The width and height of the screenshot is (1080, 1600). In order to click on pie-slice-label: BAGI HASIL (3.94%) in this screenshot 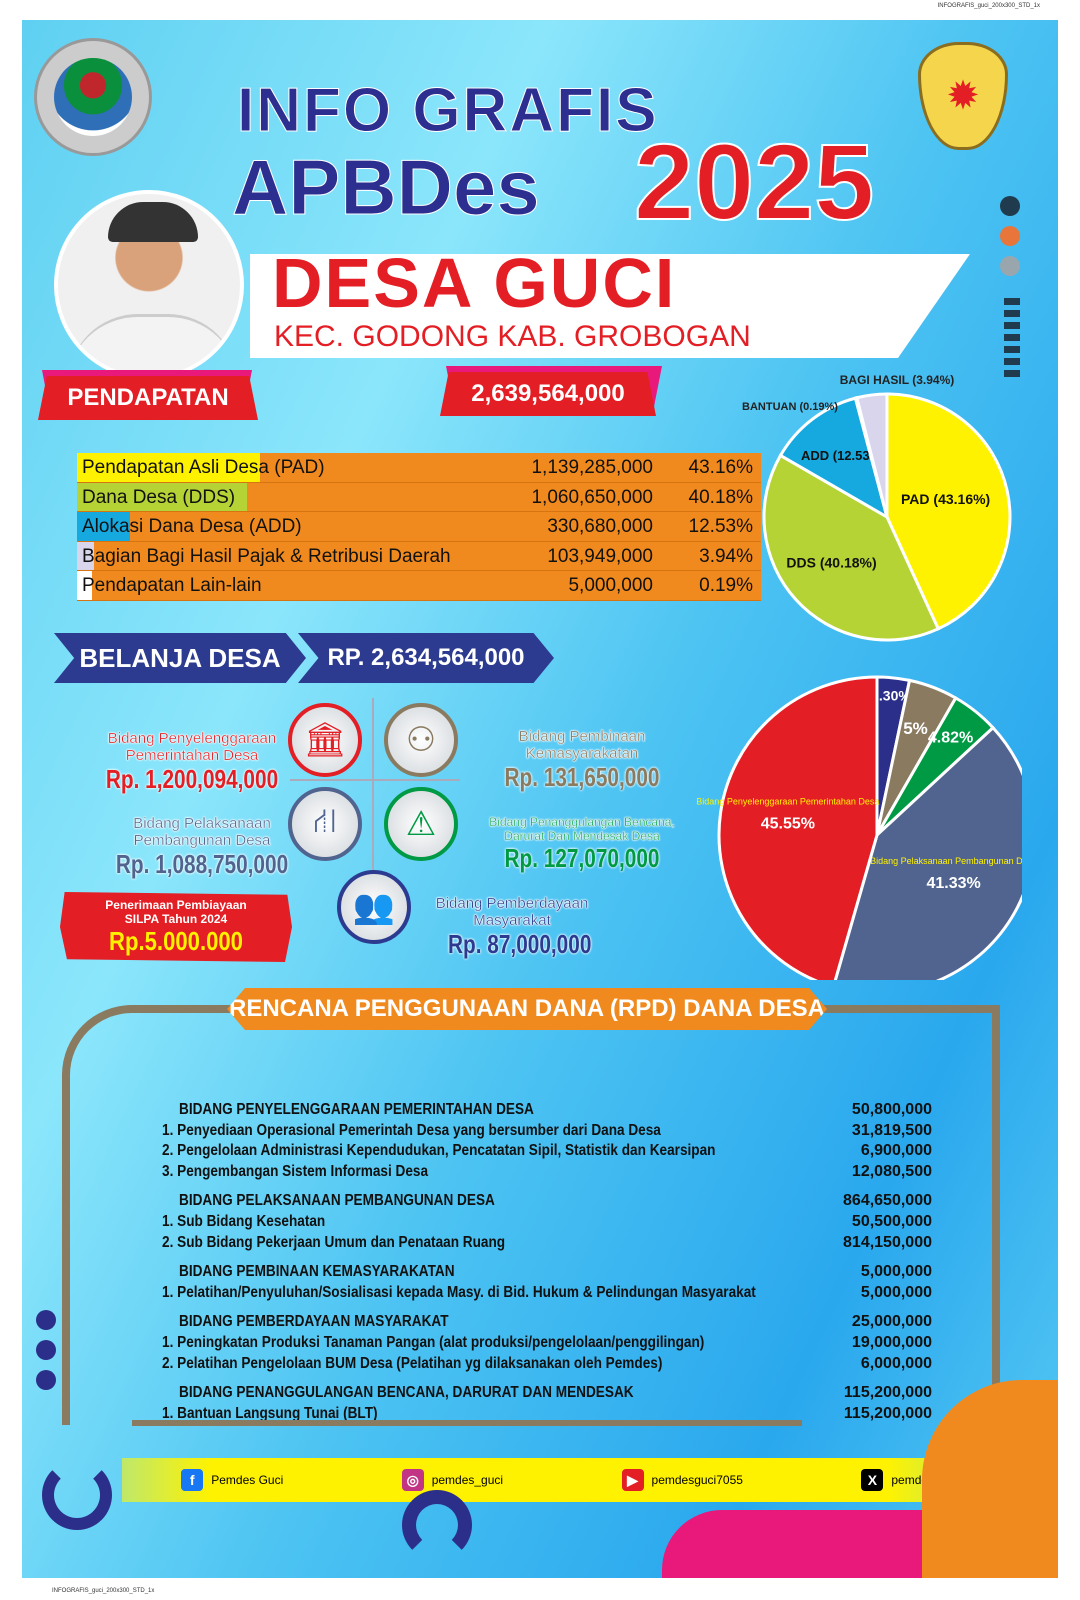, I will do `click(897, 380)`.